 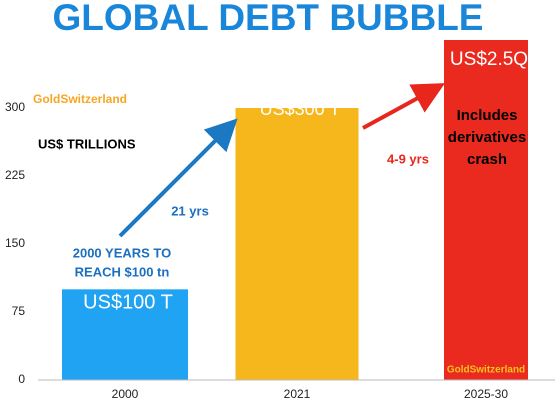 I want to click on value-label: US$300 T, so click(x=300, y=109).